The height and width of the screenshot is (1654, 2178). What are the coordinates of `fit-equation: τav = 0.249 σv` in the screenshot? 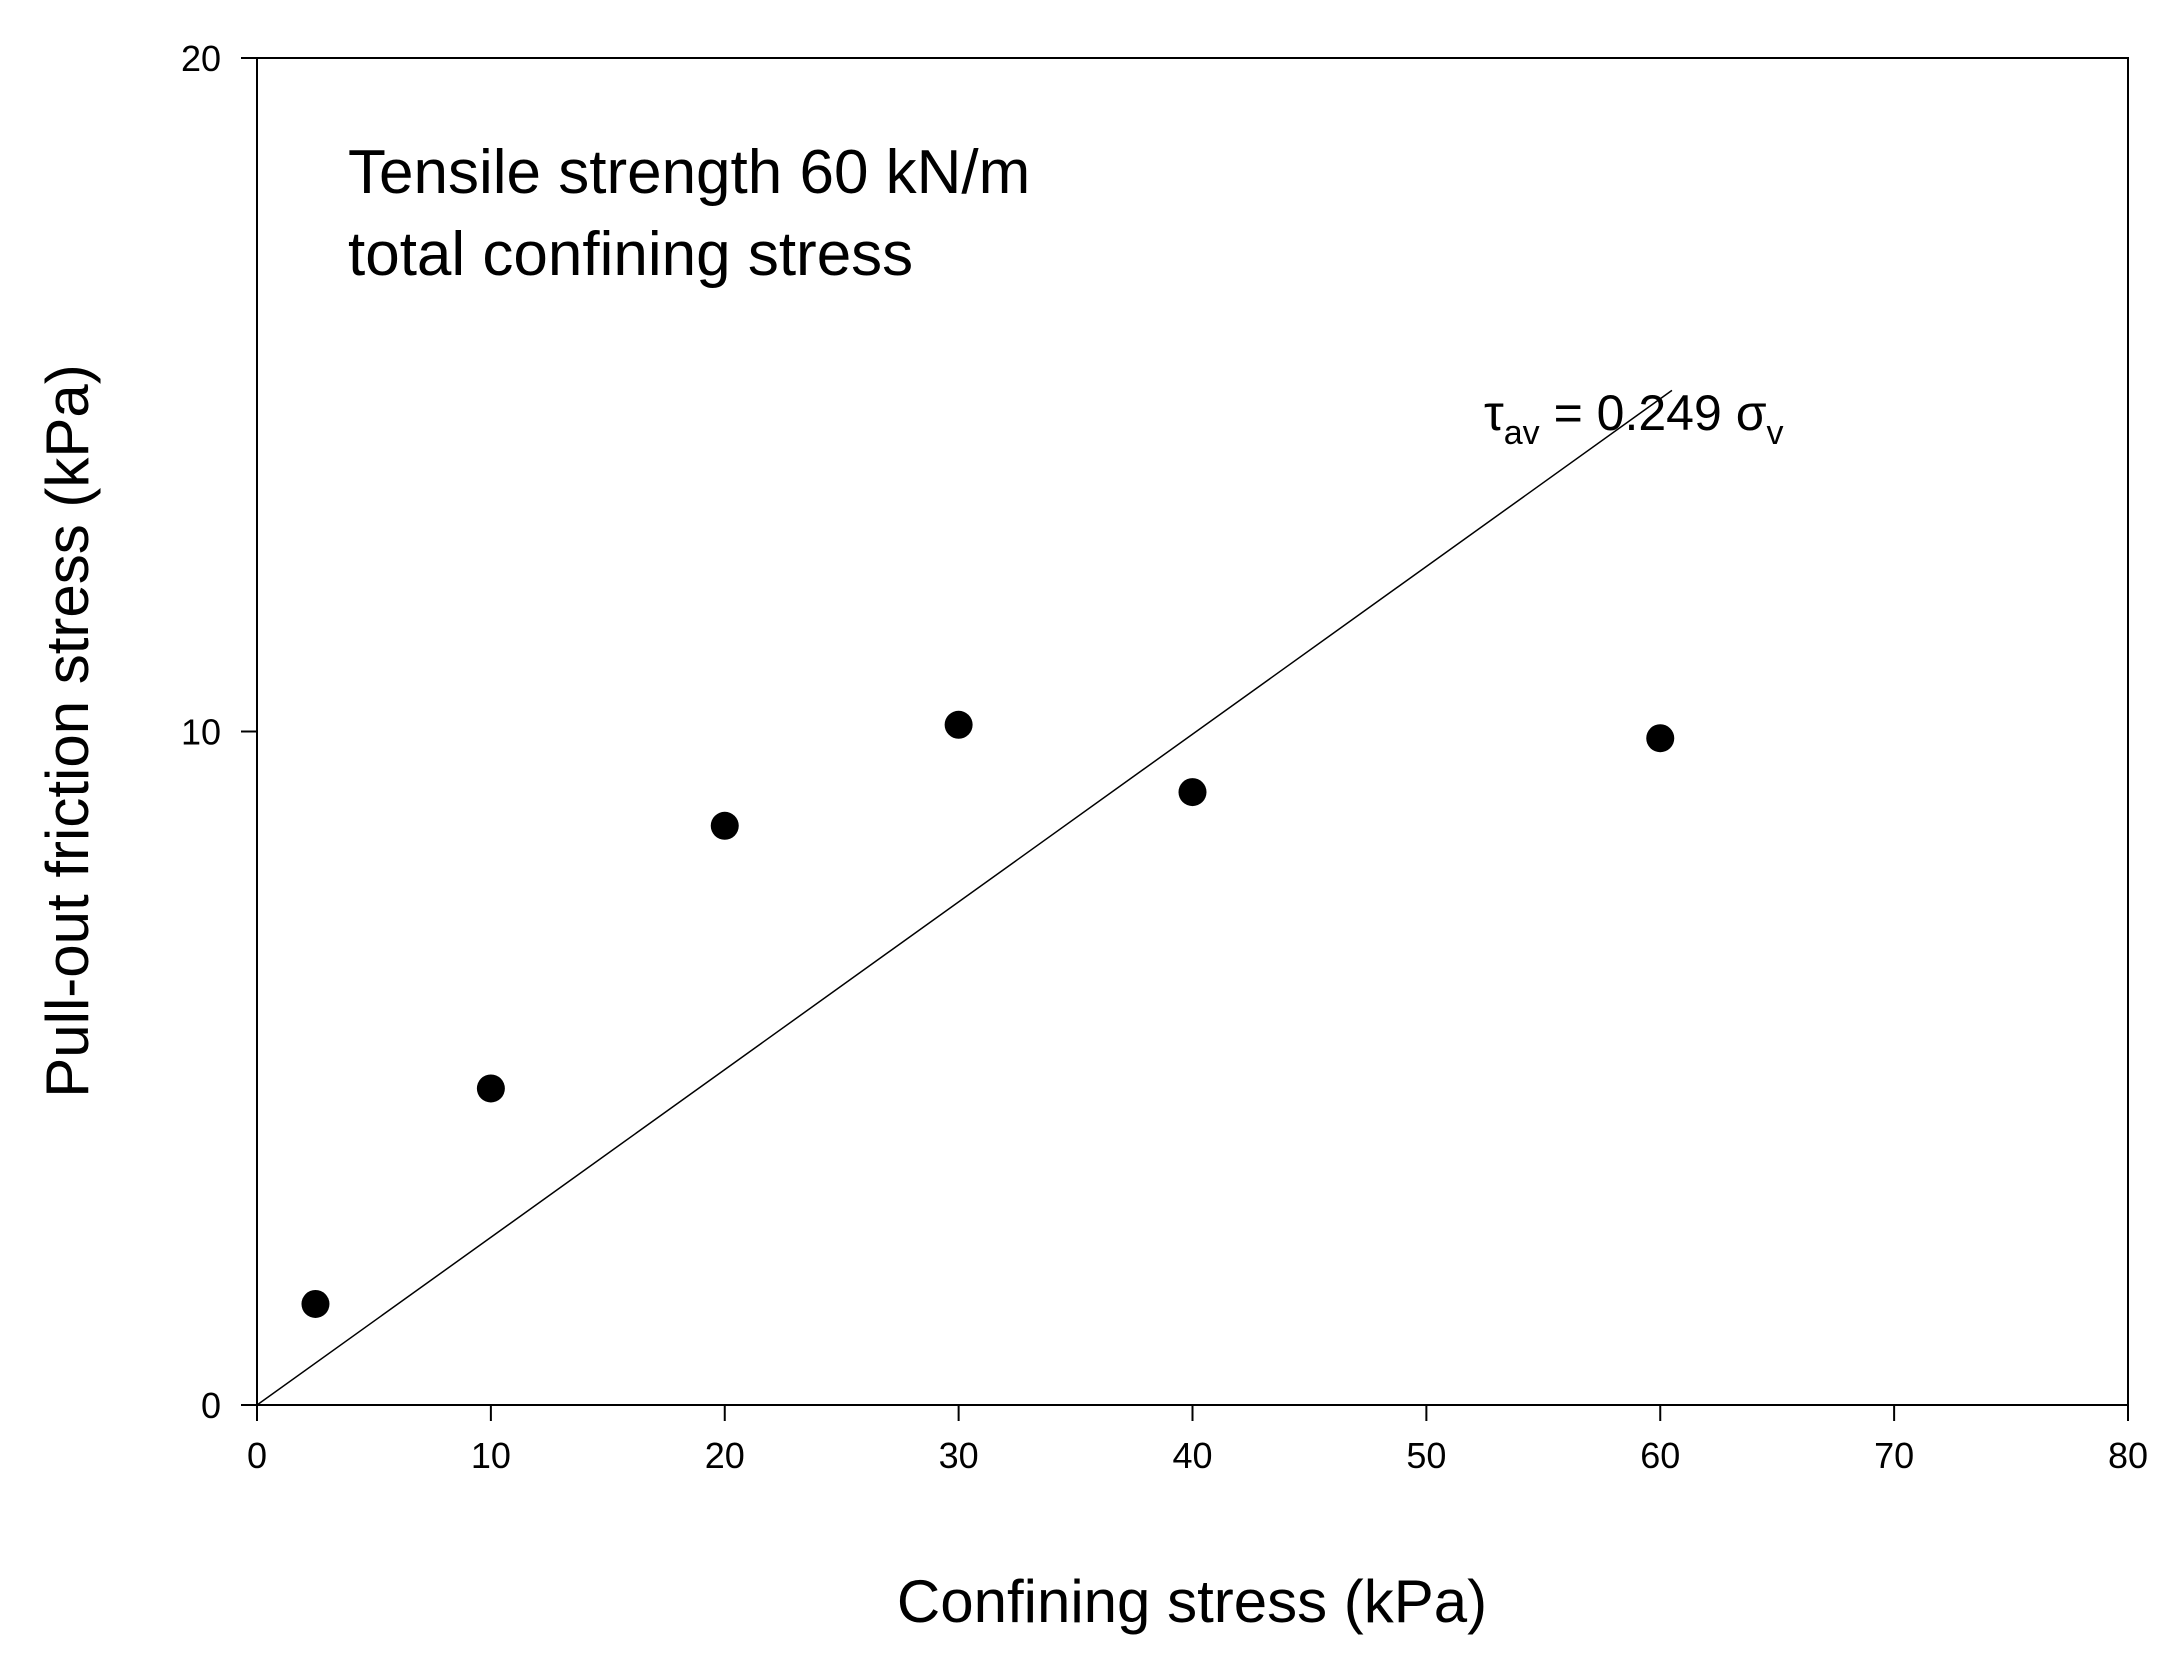 It's located at (1634, 418).